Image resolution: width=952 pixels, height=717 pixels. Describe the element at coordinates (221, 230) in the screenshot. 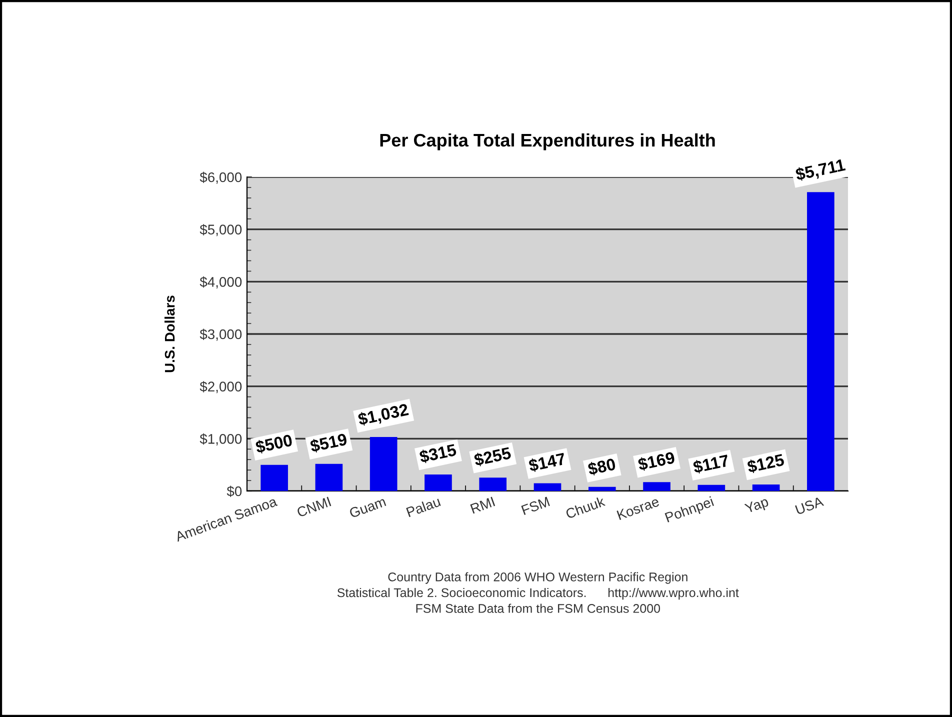

I see `y-tick-label: $5,000` at that location.